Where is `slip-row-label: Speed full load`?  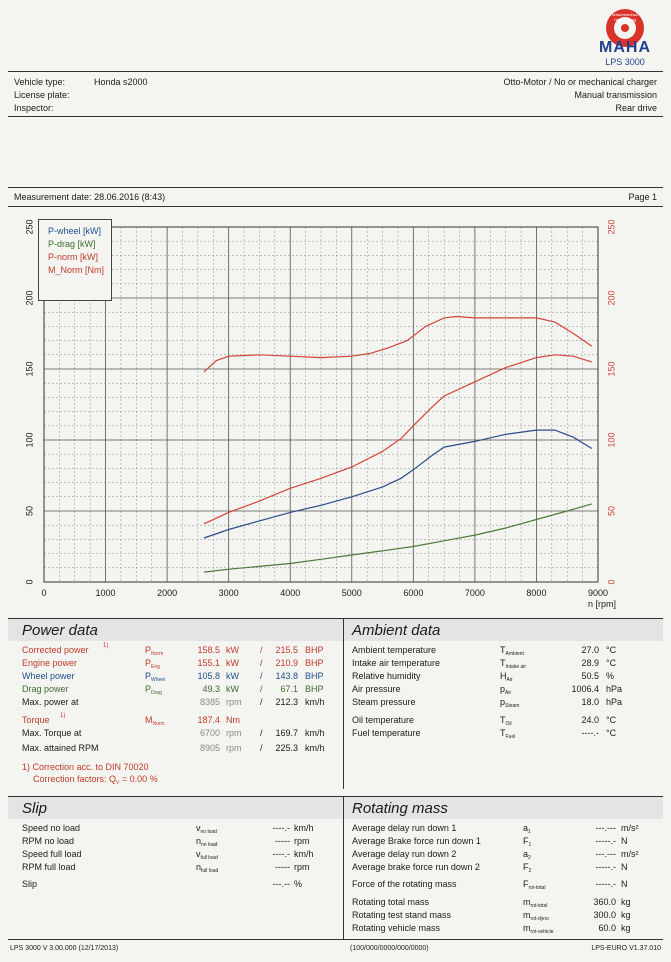
slip-row-label: Speed full load is located at coordinates (52, 854).